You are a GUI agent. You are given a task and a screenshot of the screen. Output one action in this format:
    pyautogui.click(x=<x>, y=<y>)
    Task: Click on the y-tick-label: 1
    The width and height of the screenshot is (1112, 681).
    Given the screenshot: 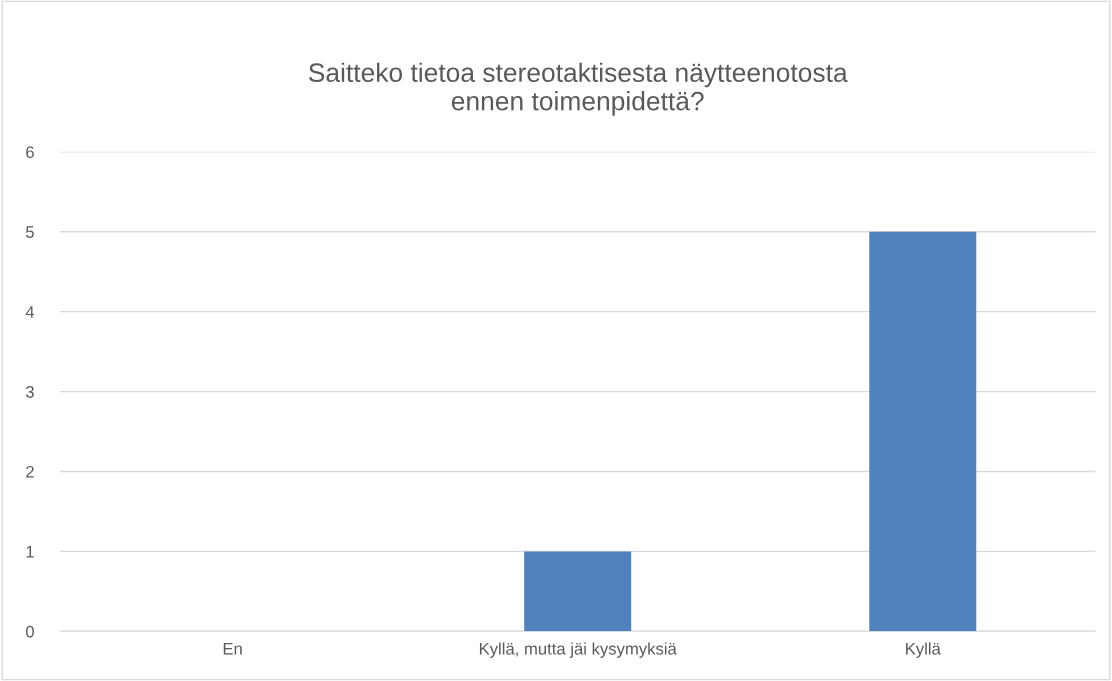 What is the action you would take?
    pyautogui.click(x=30, y=551)
    